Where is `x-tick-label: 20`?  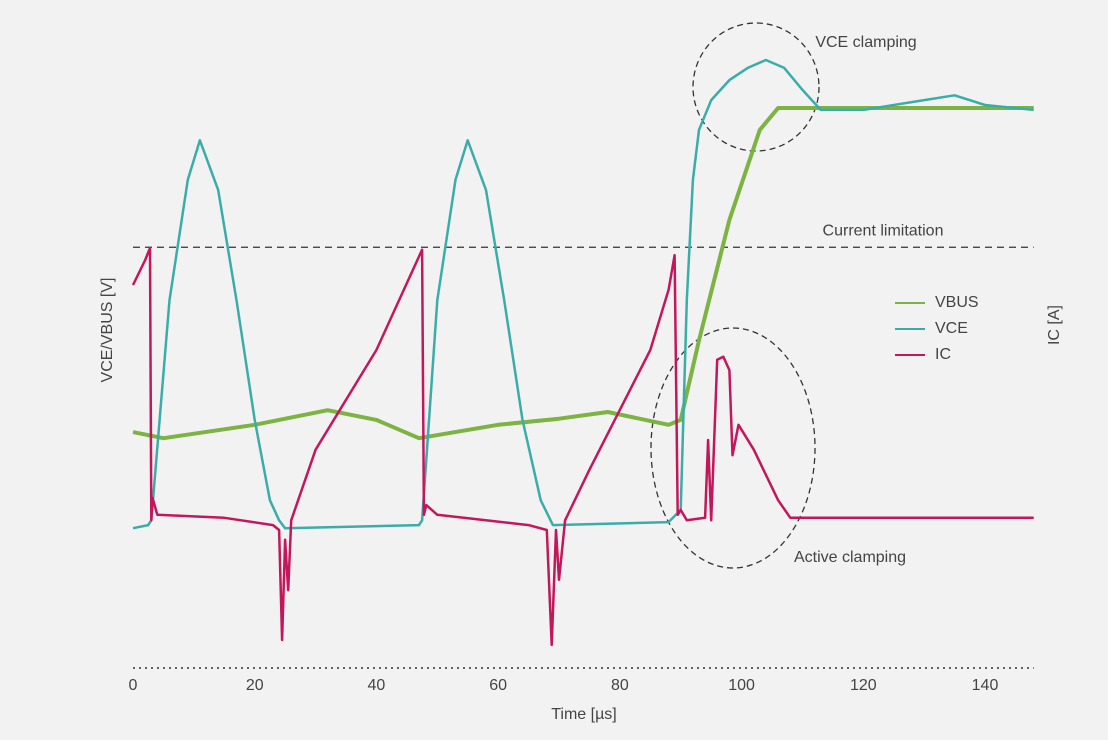 x-tick-label: 20 is located at coordinates (255, 685).